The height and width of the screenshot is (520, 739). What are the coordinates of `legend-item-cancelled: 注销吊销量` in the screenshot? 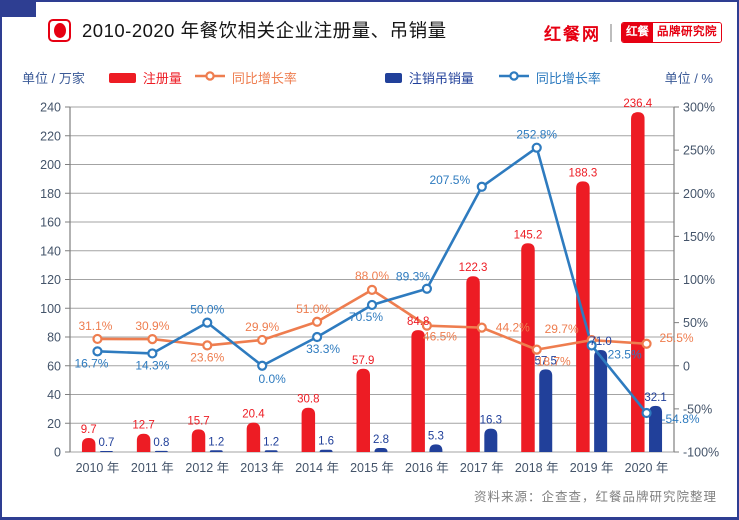 It's located at (429, 77).